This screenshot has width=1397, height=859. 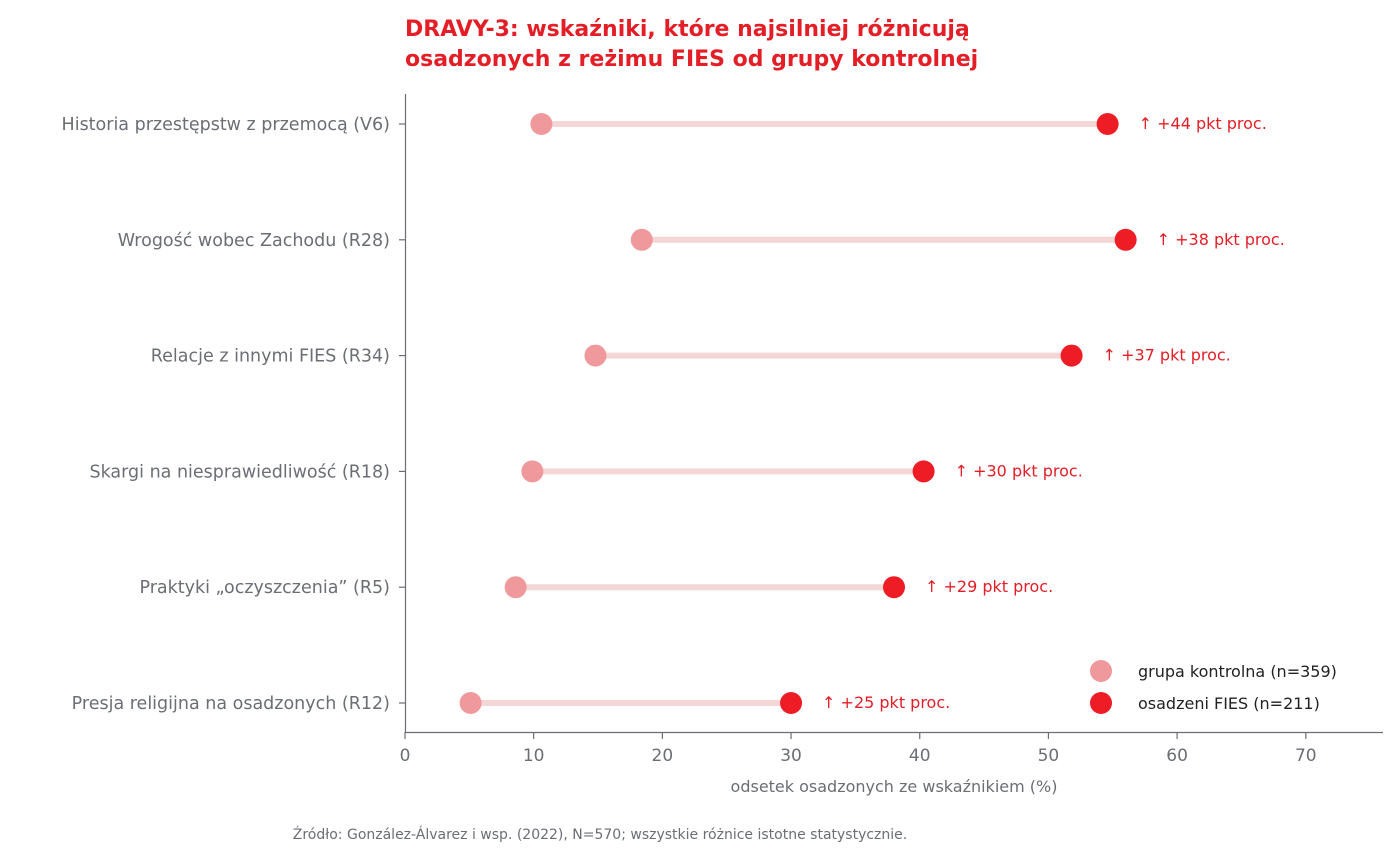 I want to click on category-label: Skargi na niesprawiedliwość (R18), so click(x=240, y=472).